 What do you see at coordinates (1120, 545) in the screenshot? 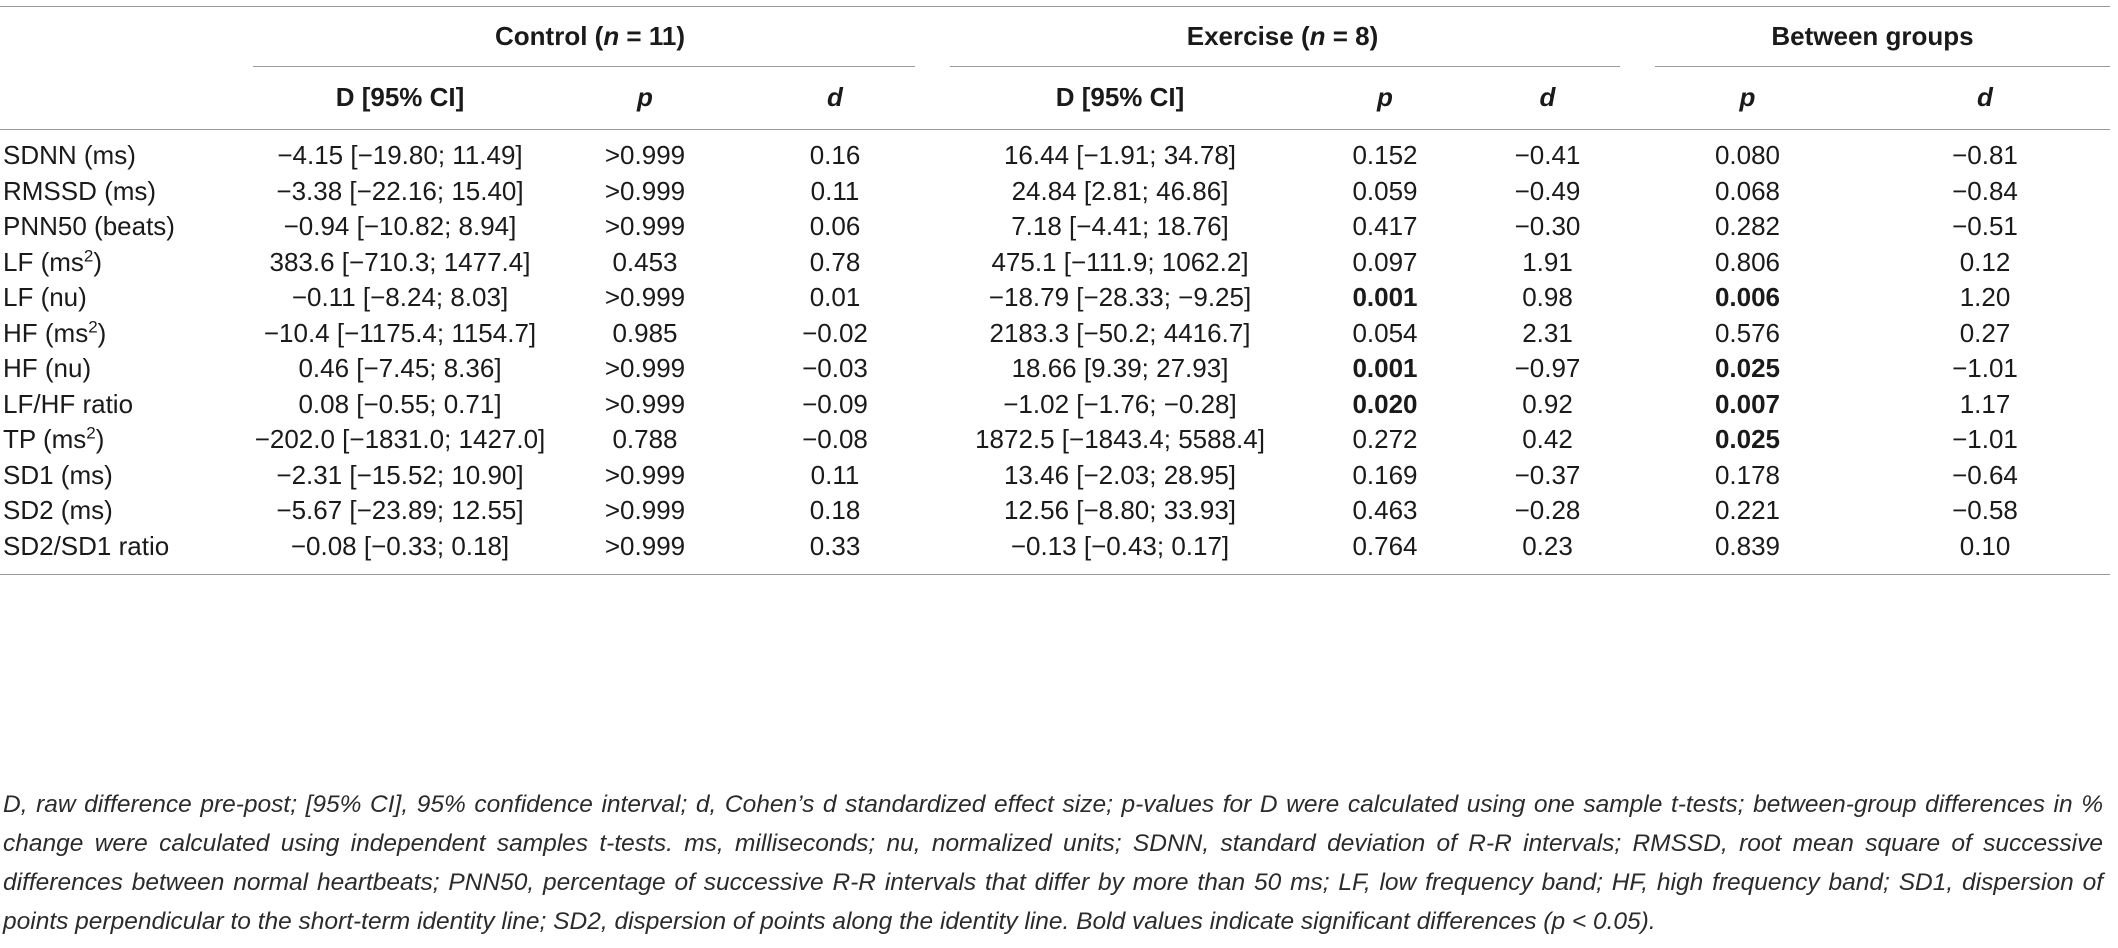
I see `exercise-ci-cell: −0.13 [−0.43; 0.17]` at bounding box center [1120, 545].